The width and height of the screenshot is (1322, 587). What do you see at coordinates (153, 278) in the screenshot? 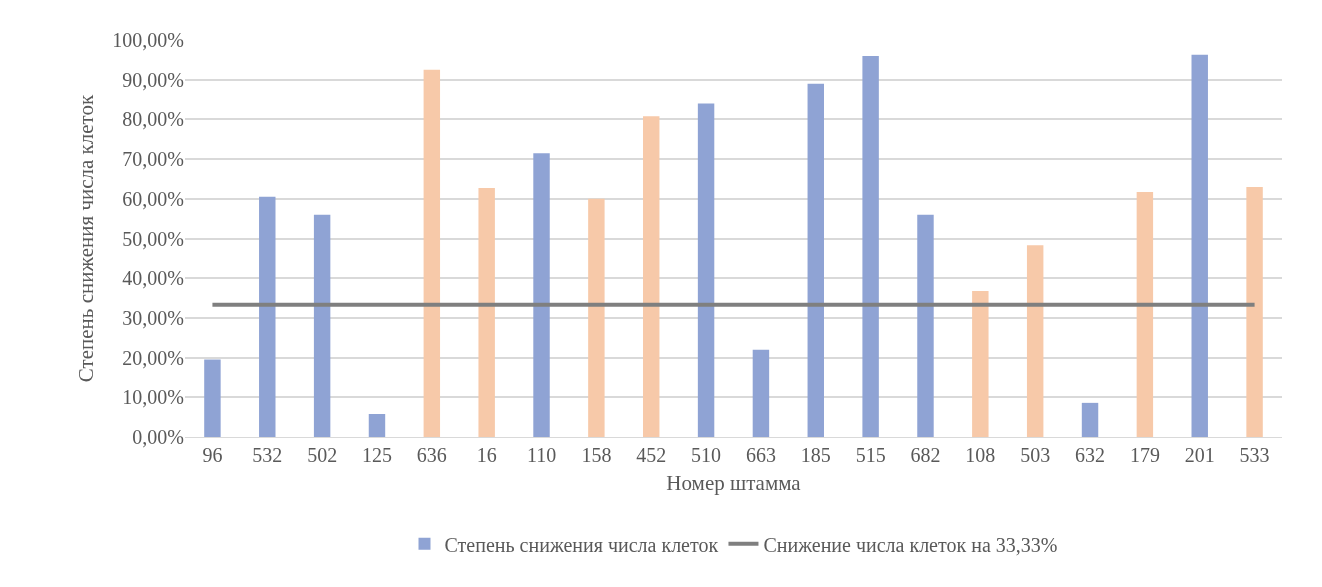
I see `y-tick-label: 40,00%` at bounding box center [153, 278].